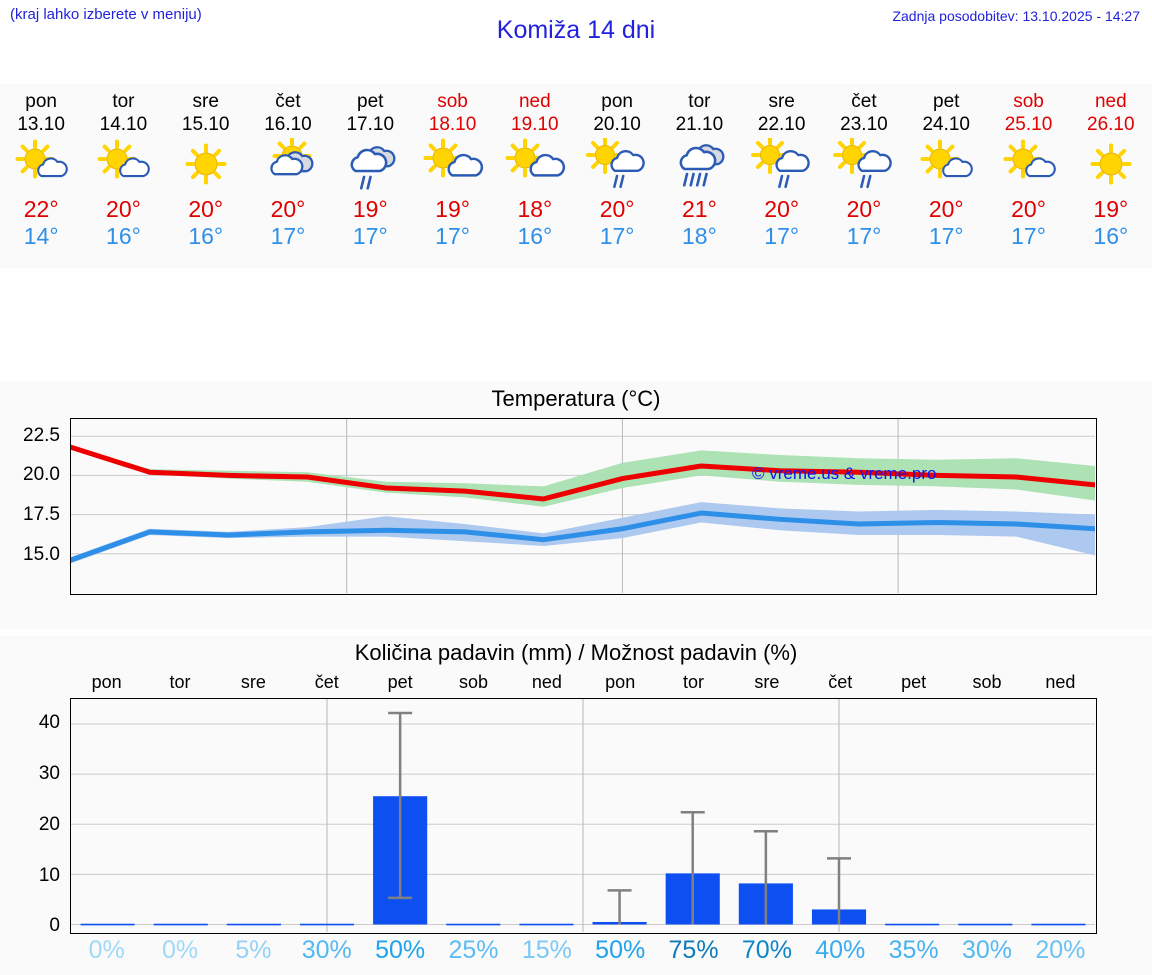  Describe the element at coordinates (41, 209) in the screenshot. I see `max-temperature-label: 22°` at that location.